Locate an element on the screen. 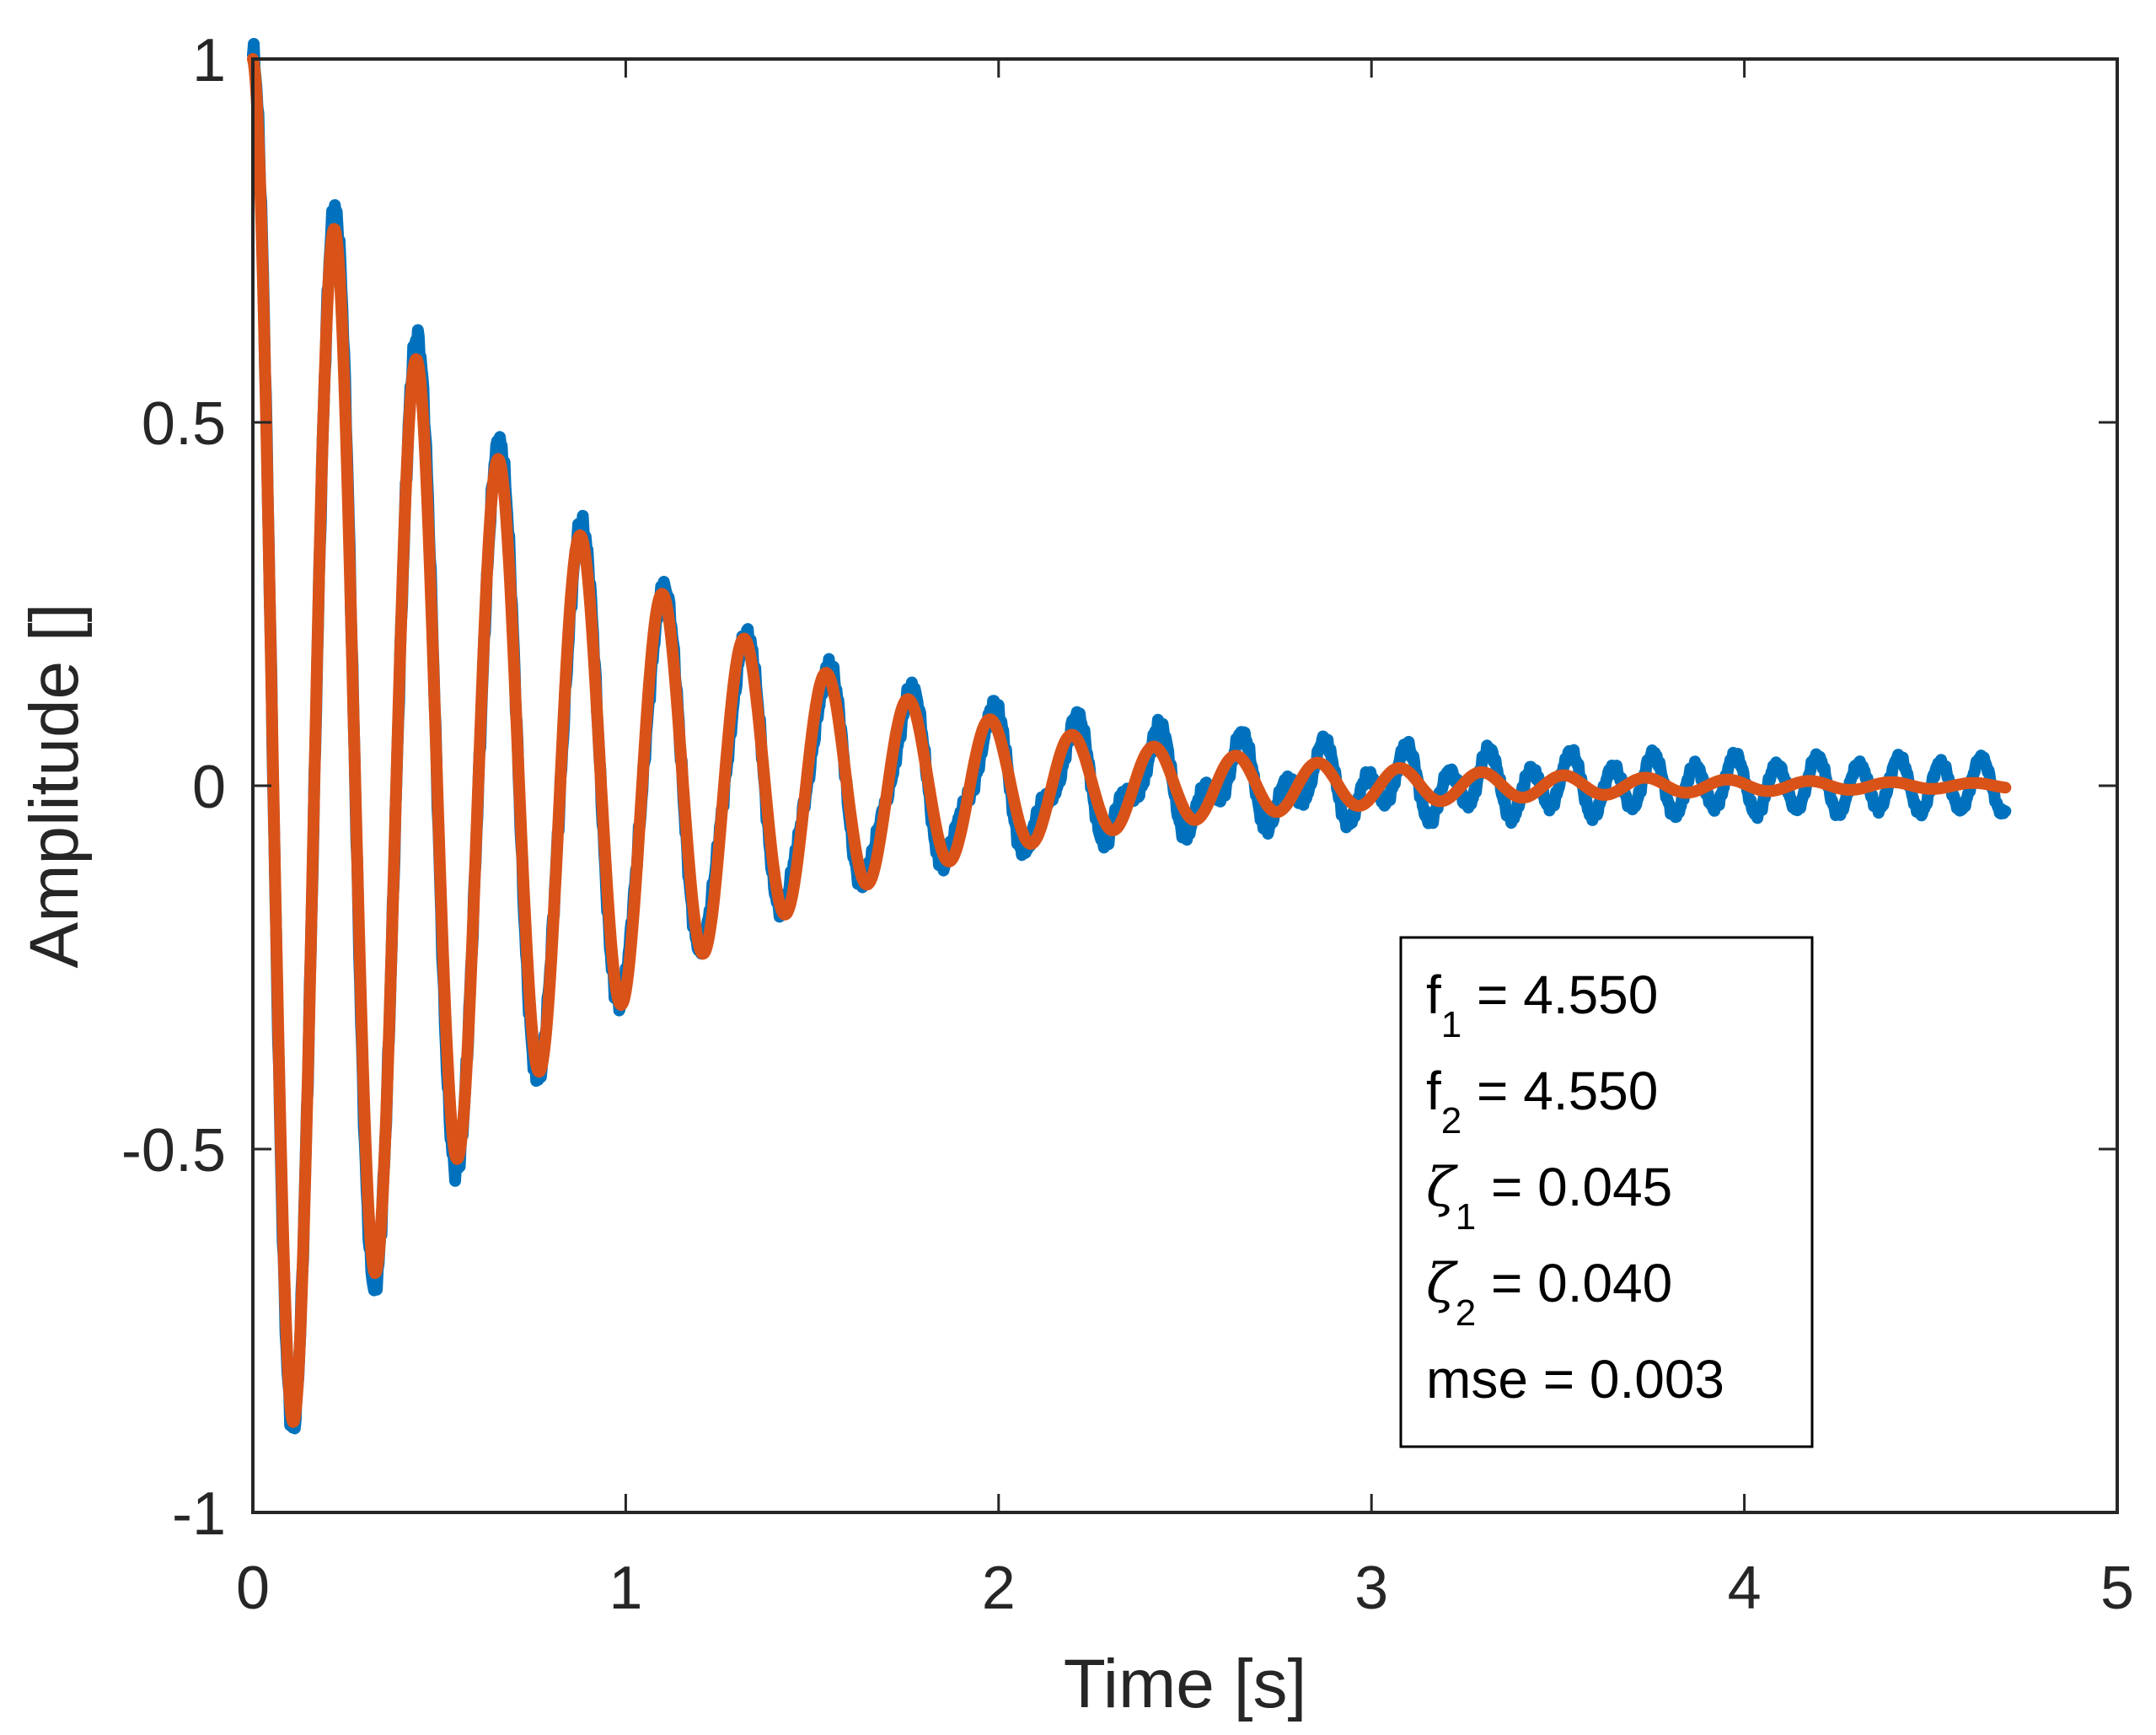  x-tick-label: 1 is located at coordinates (625, 1588).